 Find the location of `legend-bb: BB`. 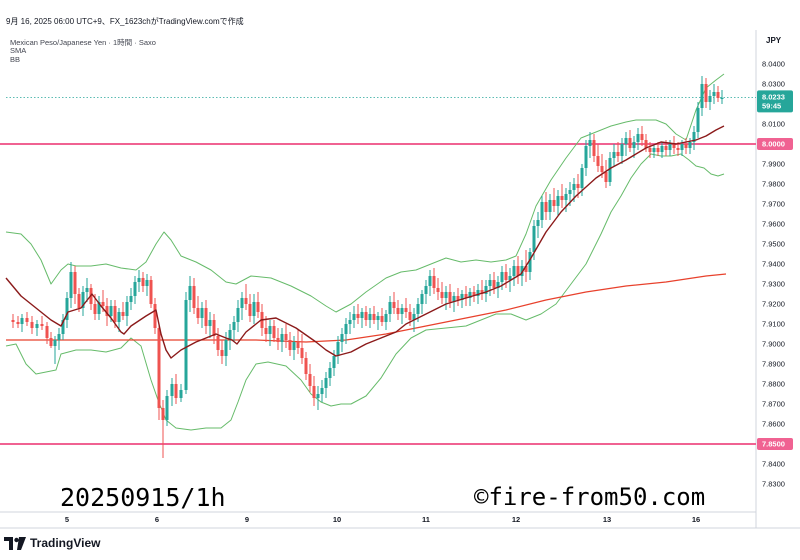

legend-bb: BB is located at coordinates (15, 59).